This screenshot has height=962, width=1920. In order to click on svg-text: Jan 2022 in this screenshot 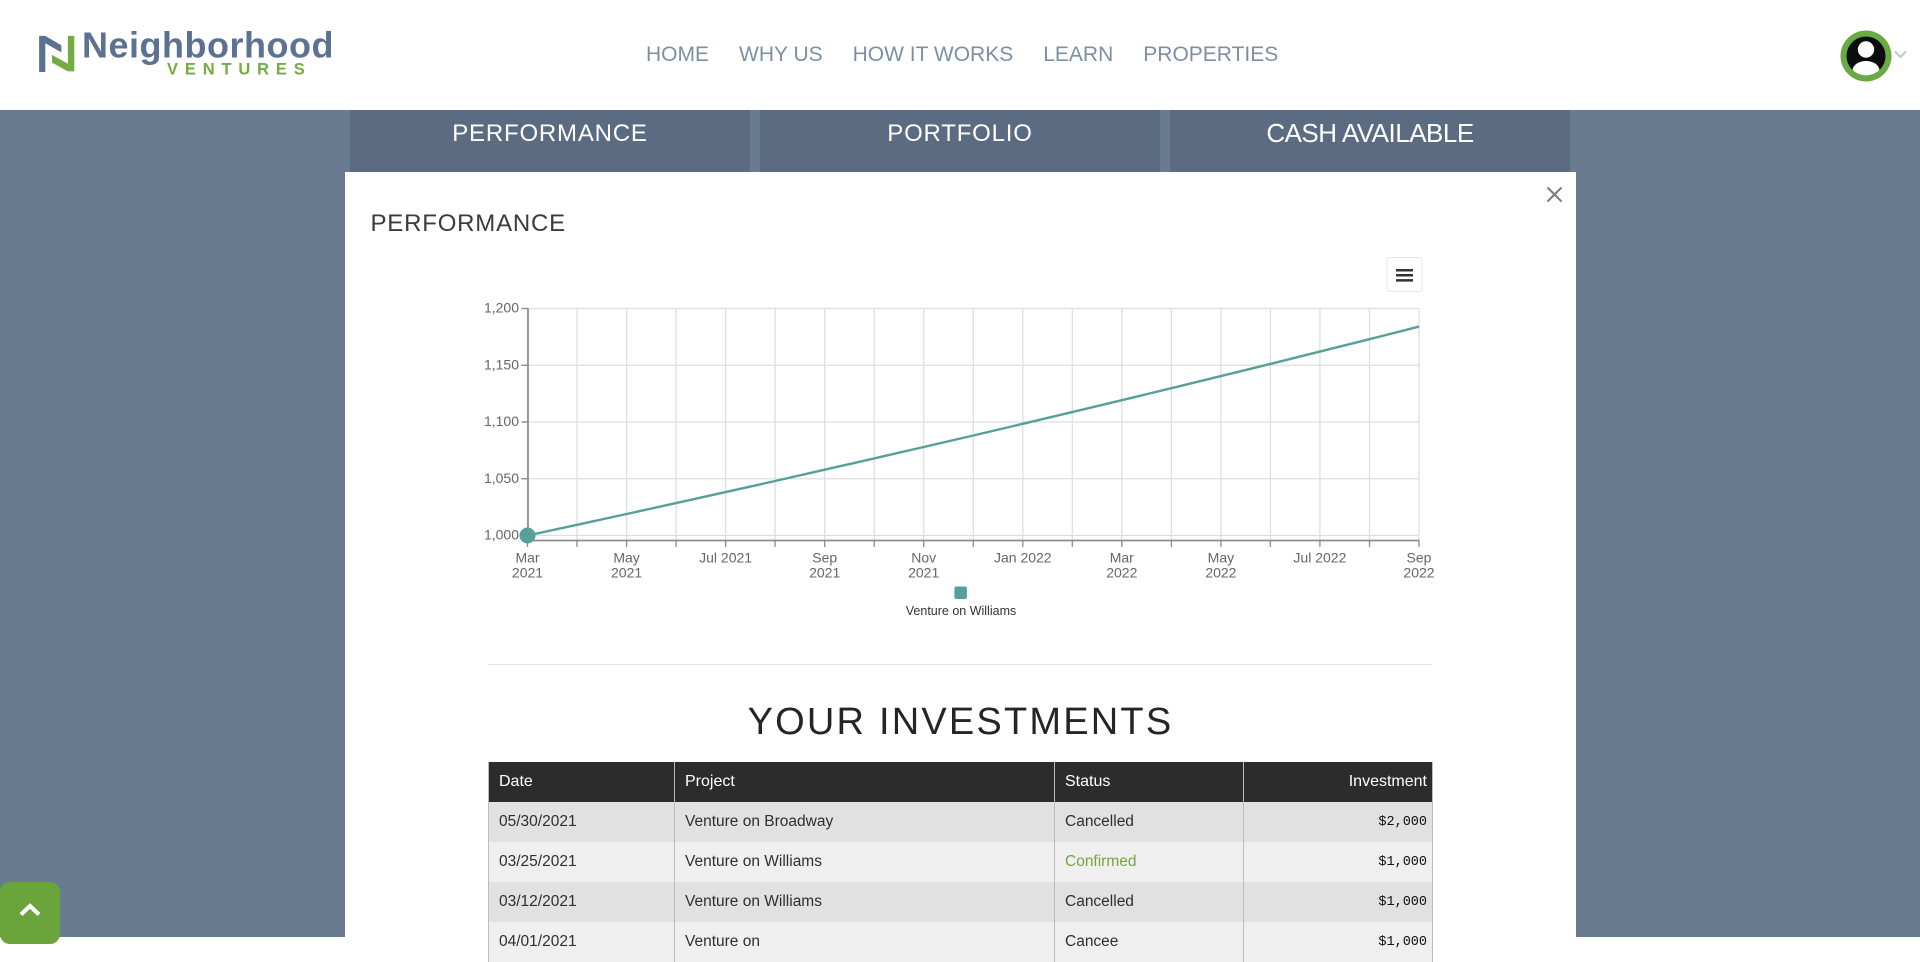, I will do `click(1023, 557)`.